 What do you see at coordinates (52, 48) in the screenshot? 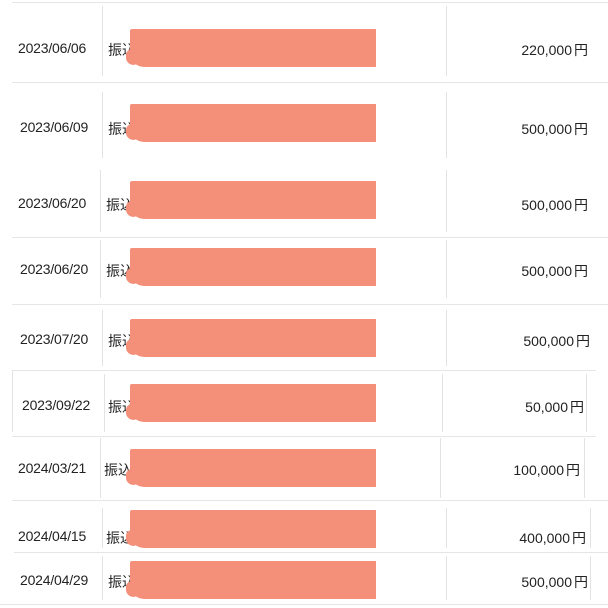
I see `transaction-date: 2023/06/06` at bounding box center [52, 48].